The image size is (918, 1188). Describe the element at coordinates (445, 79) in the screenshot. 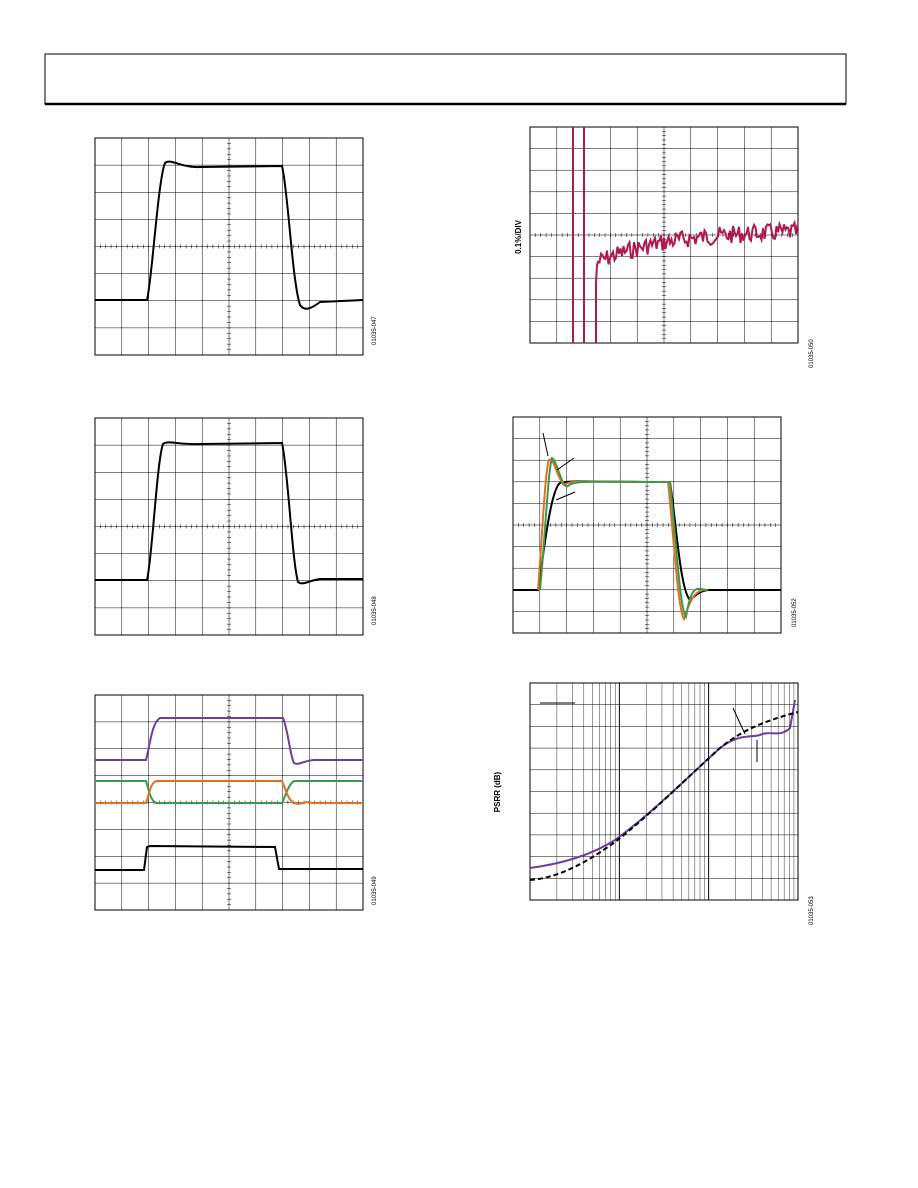

I see `header-box` at that location.